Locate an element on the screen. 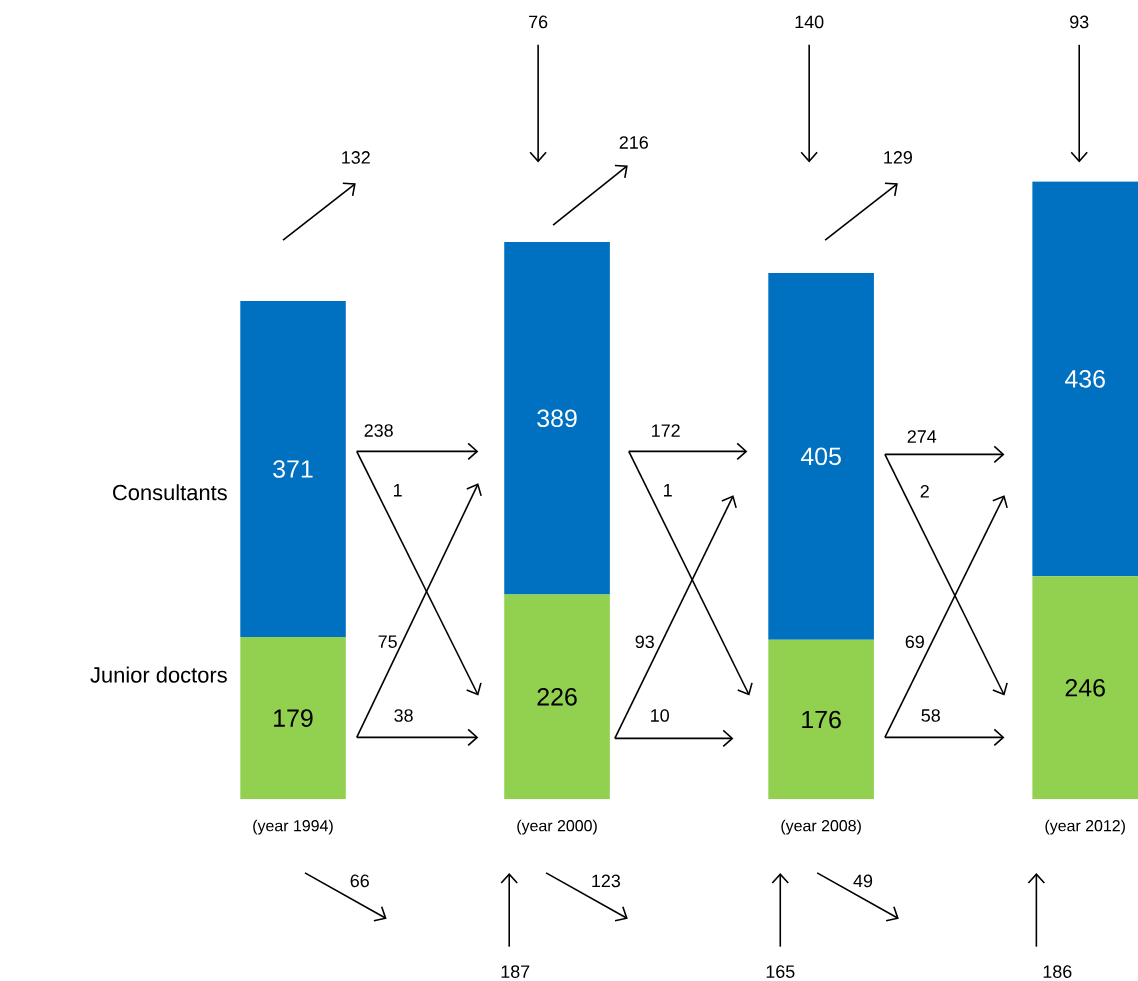 Image resolution: width=1138 pixels, height=981 pixels. text: 76 is located at coordinates (538, 22).